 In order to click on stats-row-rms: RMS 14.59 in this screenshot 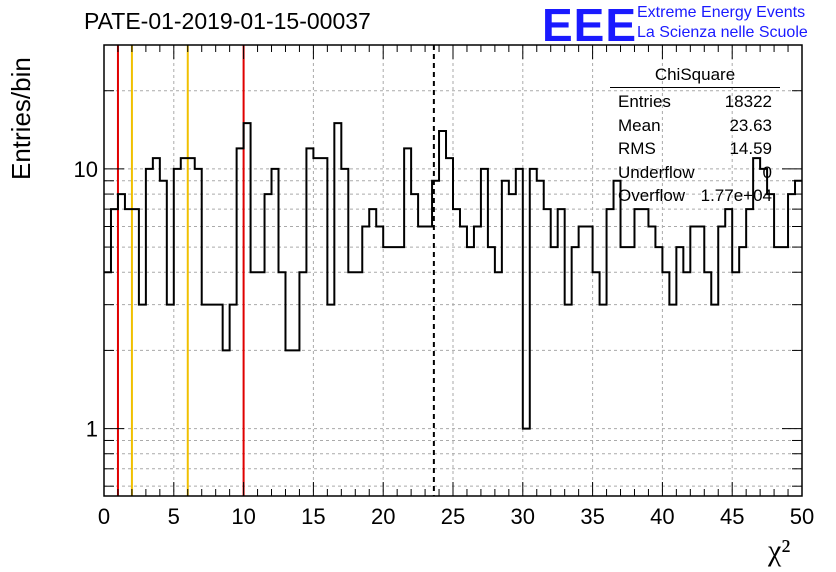, I will do `click(695, 149)`.